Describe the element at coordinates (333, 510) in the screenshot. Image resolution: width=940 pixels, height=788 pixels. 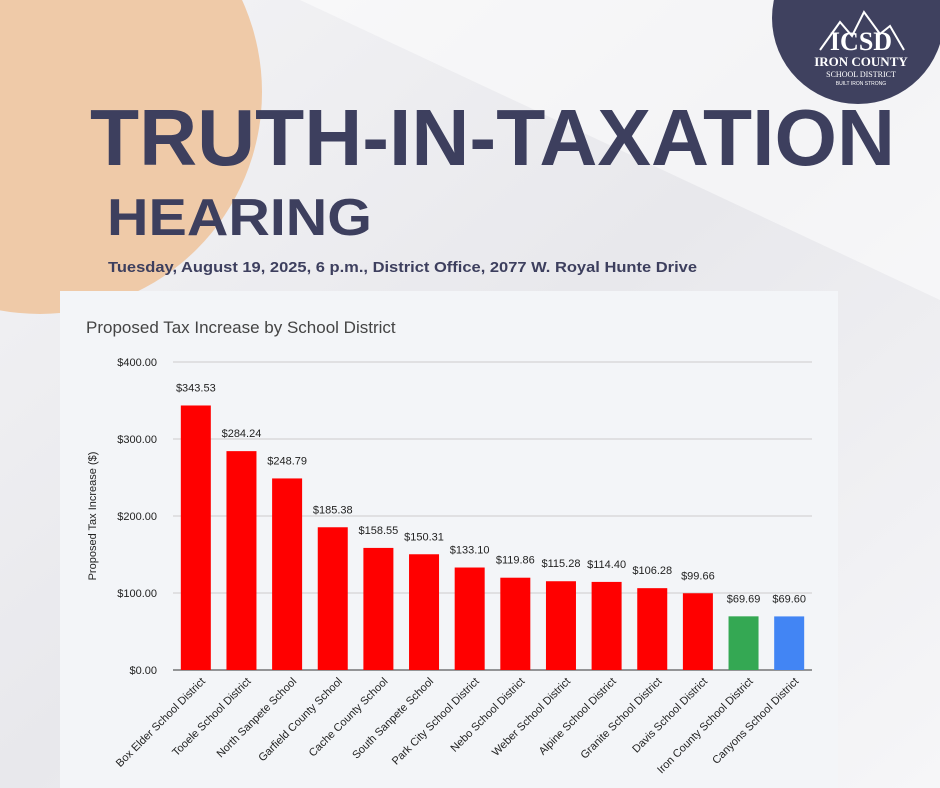
I see `value-label: $185.38` at that location.